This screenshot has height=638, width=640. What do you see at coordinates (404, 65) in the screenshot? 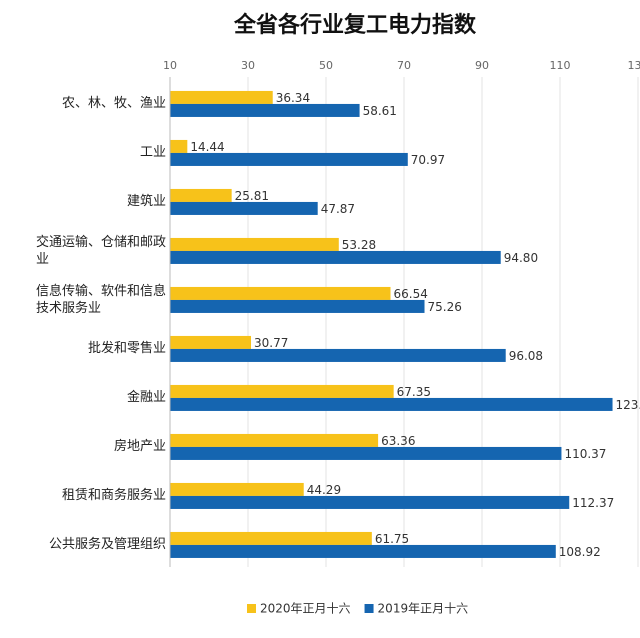
I see `x-tick-label: 70` at bounding box center [404, 65].